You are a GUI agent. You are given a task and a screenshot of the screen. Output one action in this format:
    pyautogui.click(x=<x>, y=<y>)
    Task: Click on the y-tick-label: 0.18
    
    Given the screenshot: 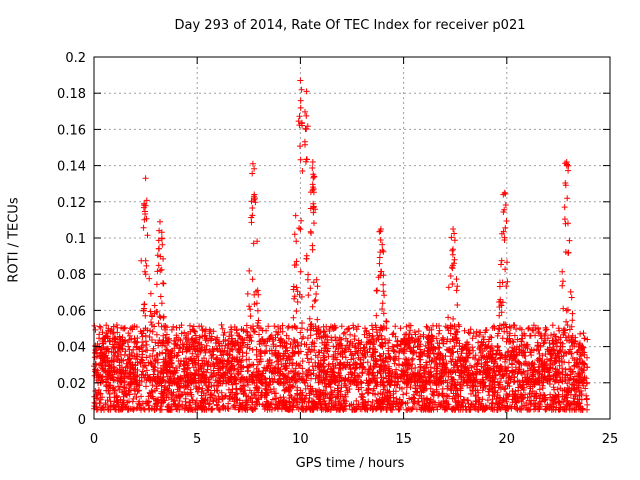 What is the action you would take?
    pyautogui.click(x=71, y=94)
    